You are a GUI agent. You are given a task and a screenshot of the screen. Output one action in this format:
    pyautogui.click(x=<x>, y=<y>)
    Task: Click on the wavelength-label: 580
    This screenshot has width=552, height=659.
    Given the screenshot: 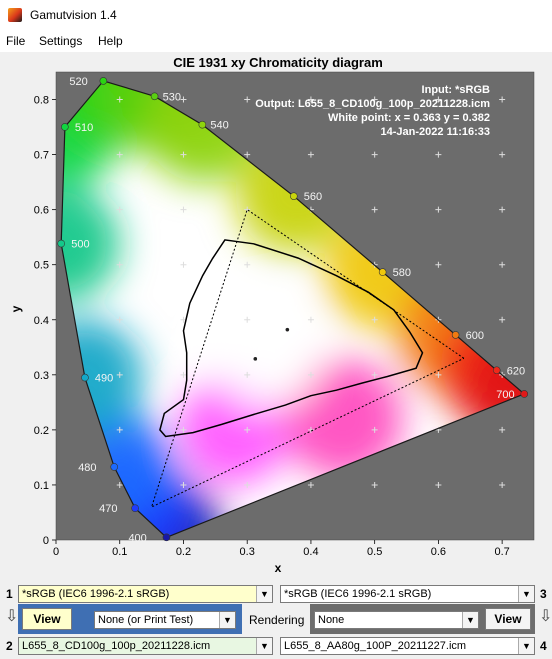 What is the action you would take?
    pyautogui.click(x=402, y=273)
    